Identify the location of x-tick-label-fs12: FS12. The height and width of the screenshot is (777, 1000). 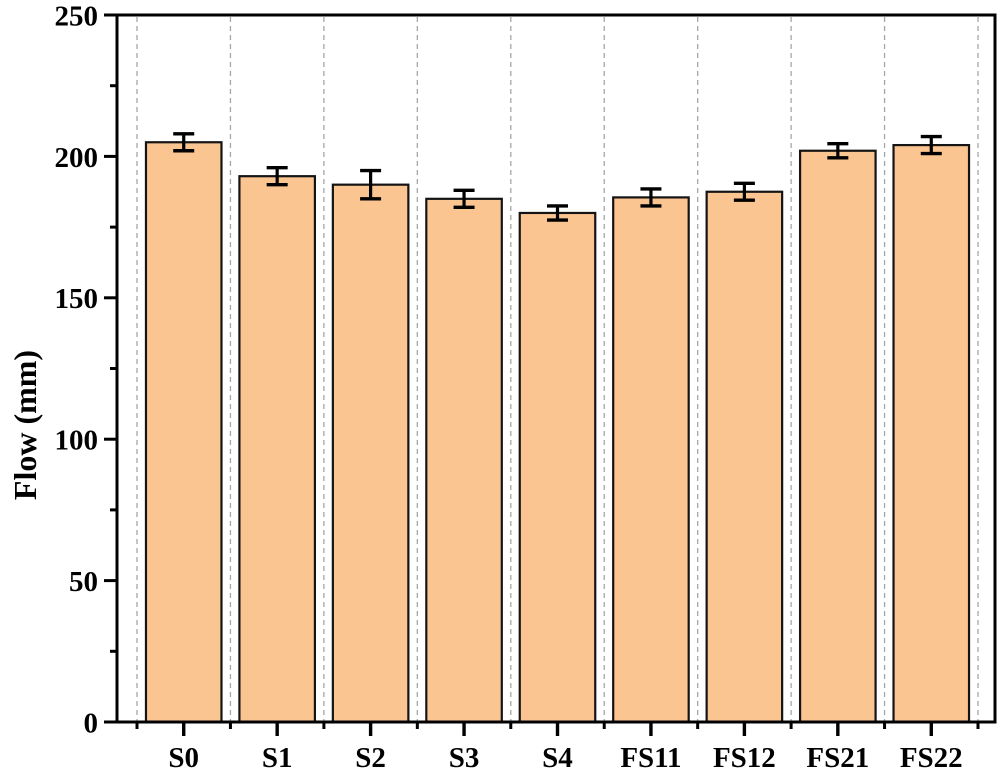
(744, 758).